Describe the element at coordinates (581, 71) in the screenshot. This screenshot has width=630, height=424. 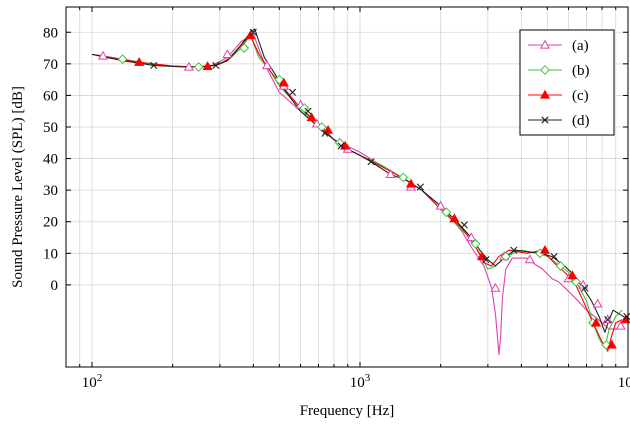
I see `legend-label-b: (b)` at that location.